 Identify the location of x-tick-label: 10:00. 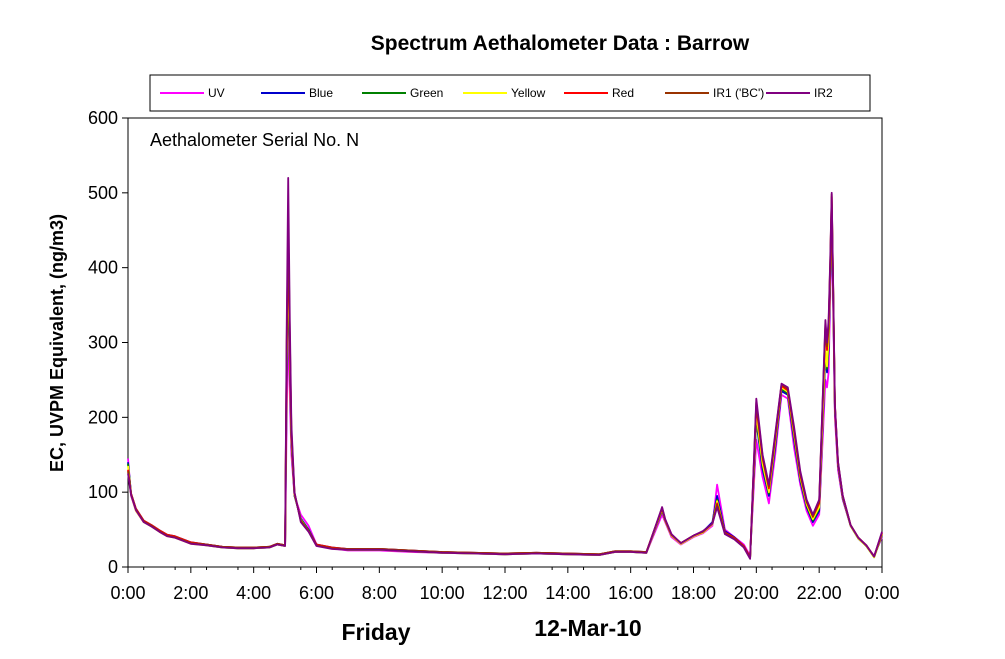
(442, 593).